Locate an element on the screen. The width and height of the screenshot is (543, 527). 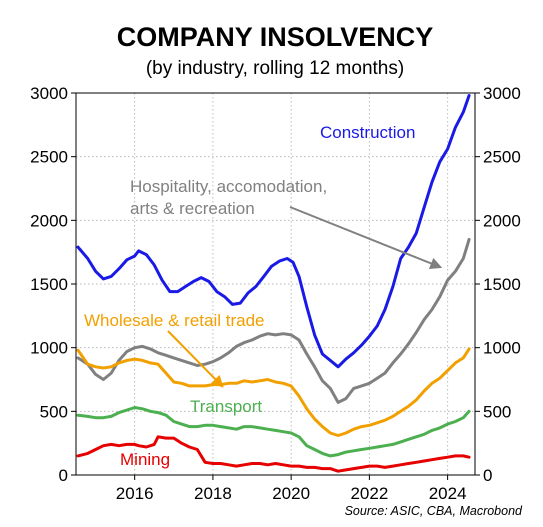
series-annotation: arts & recreation is located at coordinates (192, 208).